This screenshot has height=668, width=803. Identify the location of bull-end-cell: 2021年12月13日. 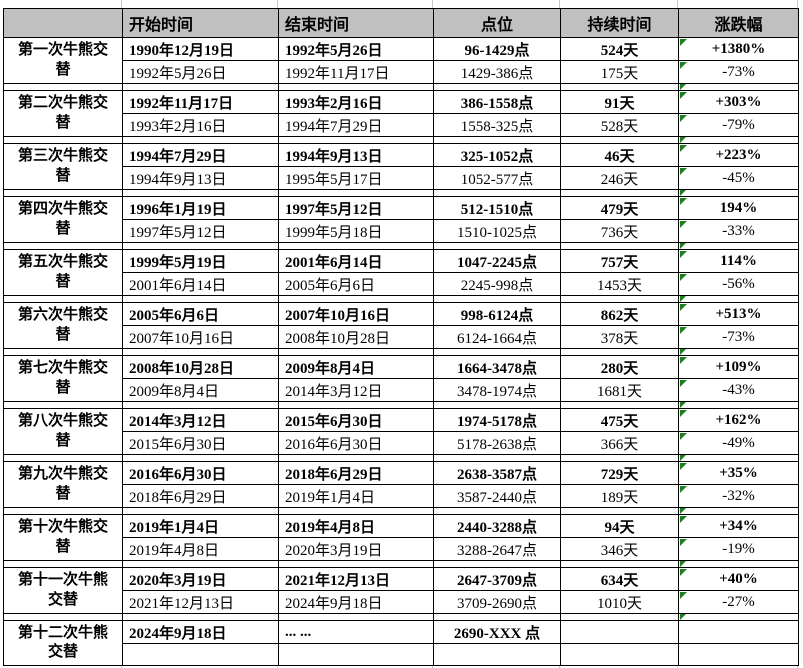
(356, 579).